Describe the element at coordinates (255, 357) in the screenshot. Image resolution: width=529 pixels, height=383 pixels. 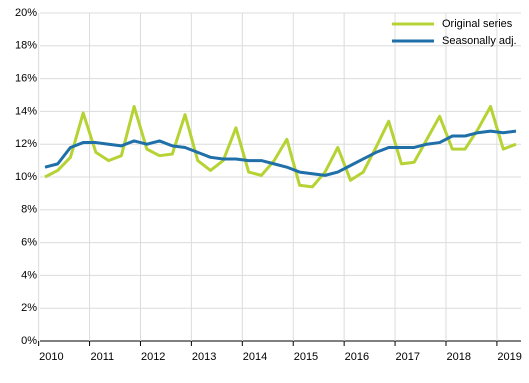
I see `x-tick-label: 2014` at that location.